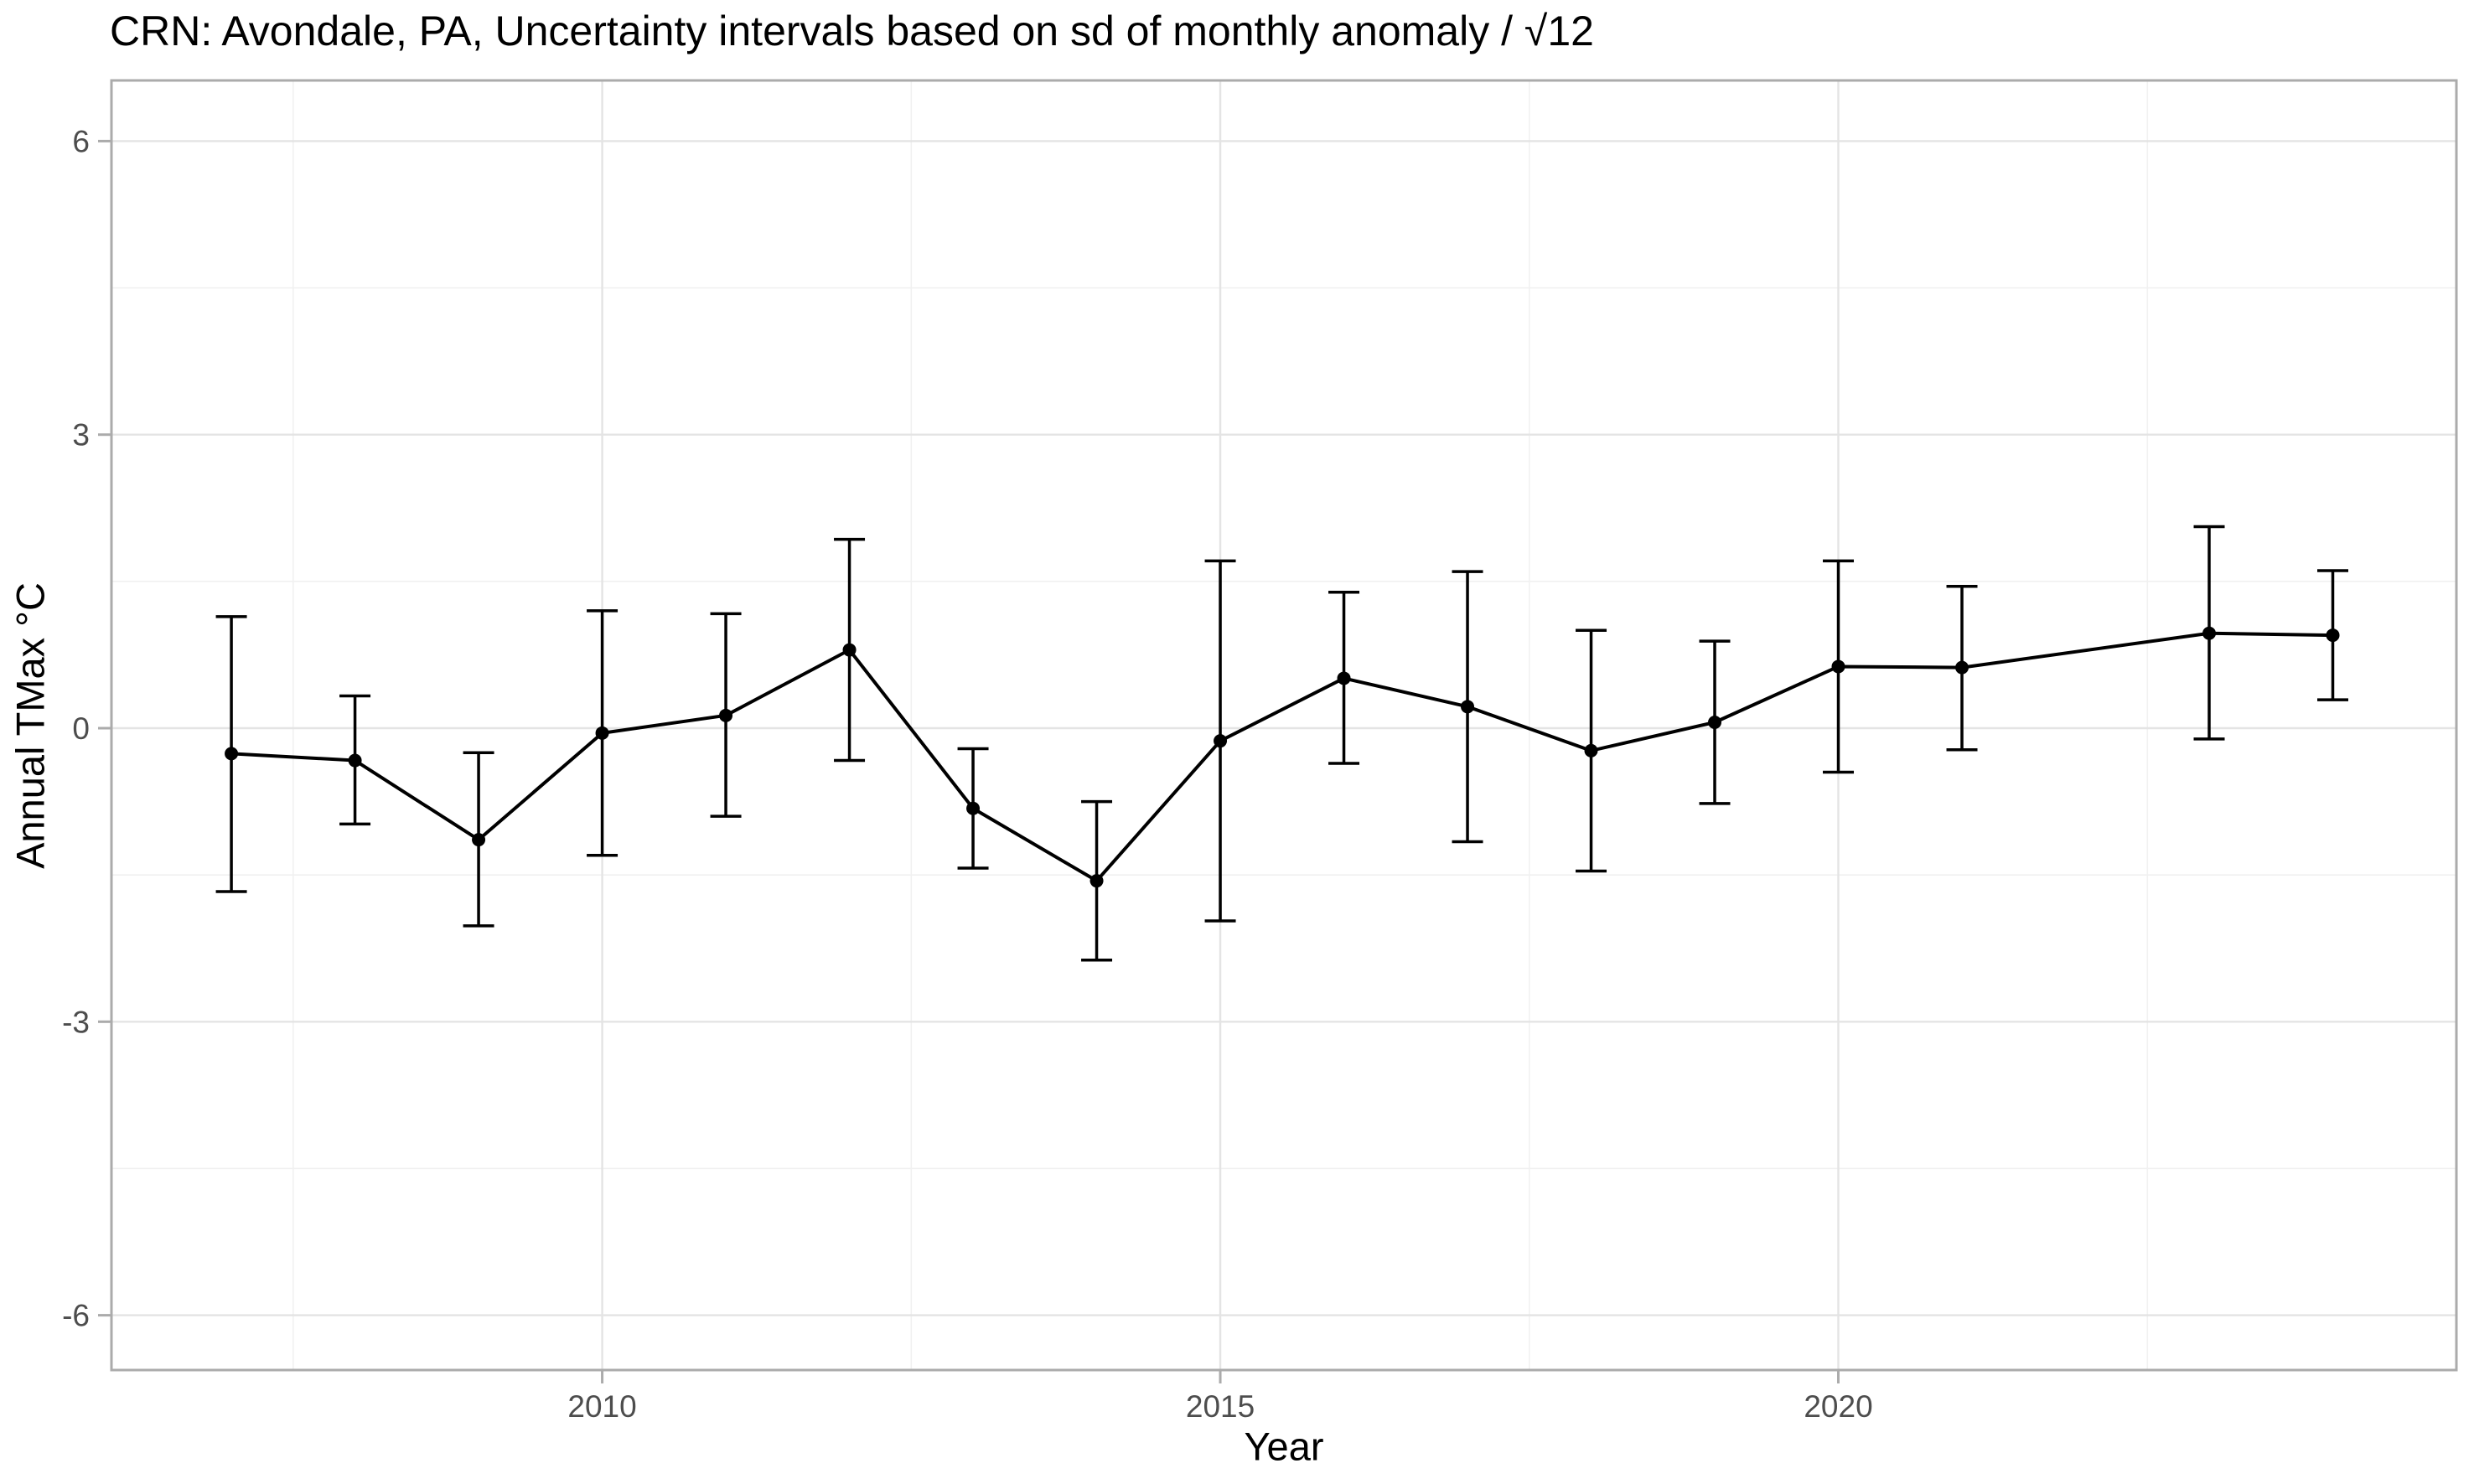  Describe the element at coordinates (76, 1022) in the screenshot. I see `y-tick-label: -3` at that location.